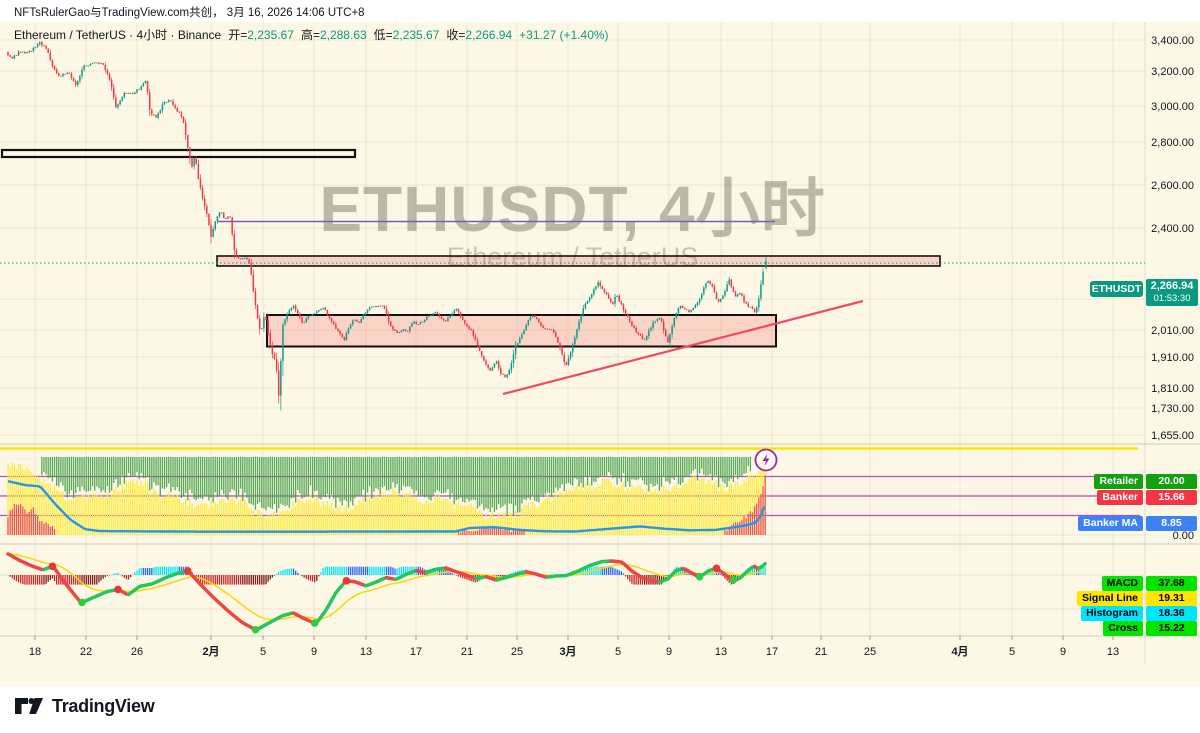 Image resolution: width=1200 pixels, height=733 pixels. I want to click on banker-ma-value: 8.85, so click(1171, 523).